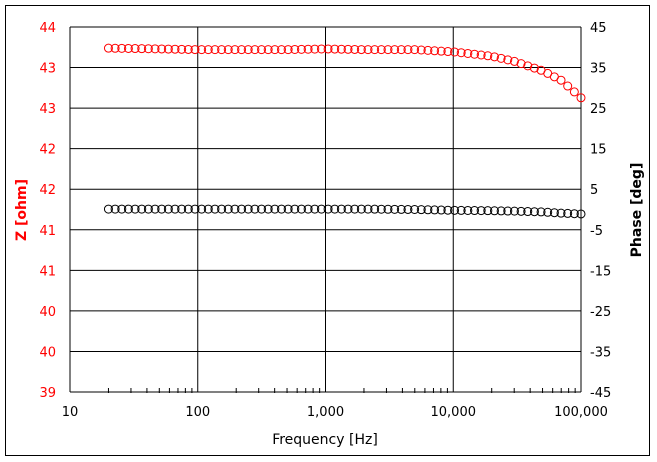  Describe the element at coordinates (47, 28) in the screenshot. I see `left-tick-label: 44` at that location.